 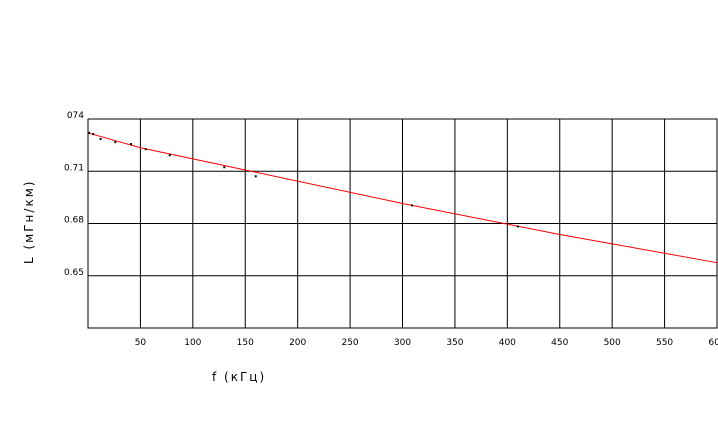 I want to click on x-tick-label: 150, so click(x=245, y=343).